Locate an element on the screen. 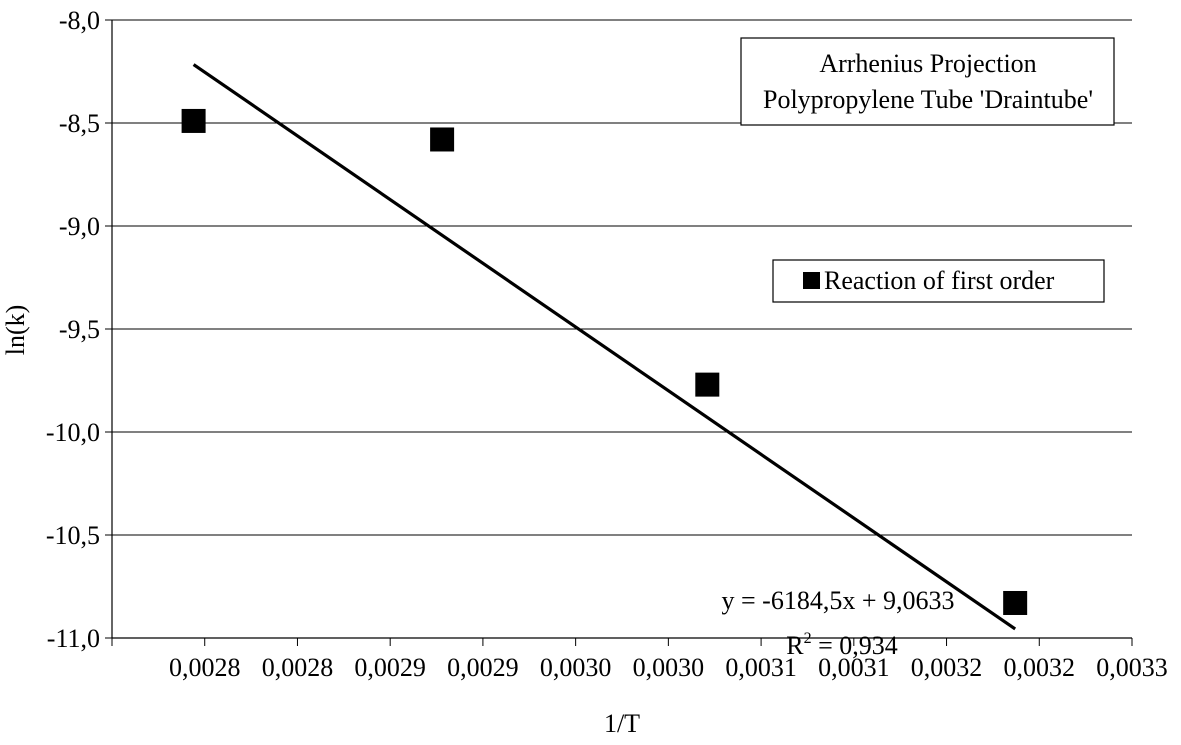  y-tick-label: -8,5 is located at coordinates (79, 123).